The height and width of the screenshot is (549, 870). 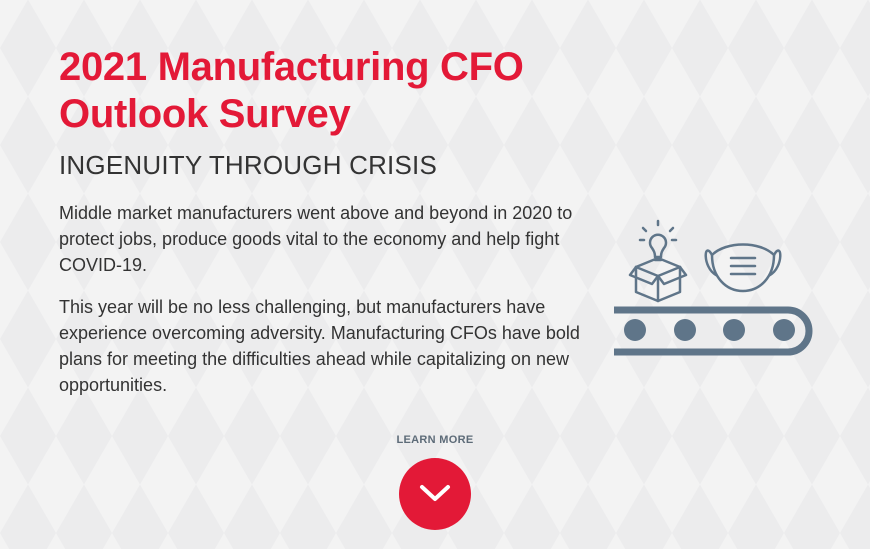 What do you see at coordinates (658, 240) in the screenshot?
I see `lightbulb-icon` at bounding box center [658, 240].